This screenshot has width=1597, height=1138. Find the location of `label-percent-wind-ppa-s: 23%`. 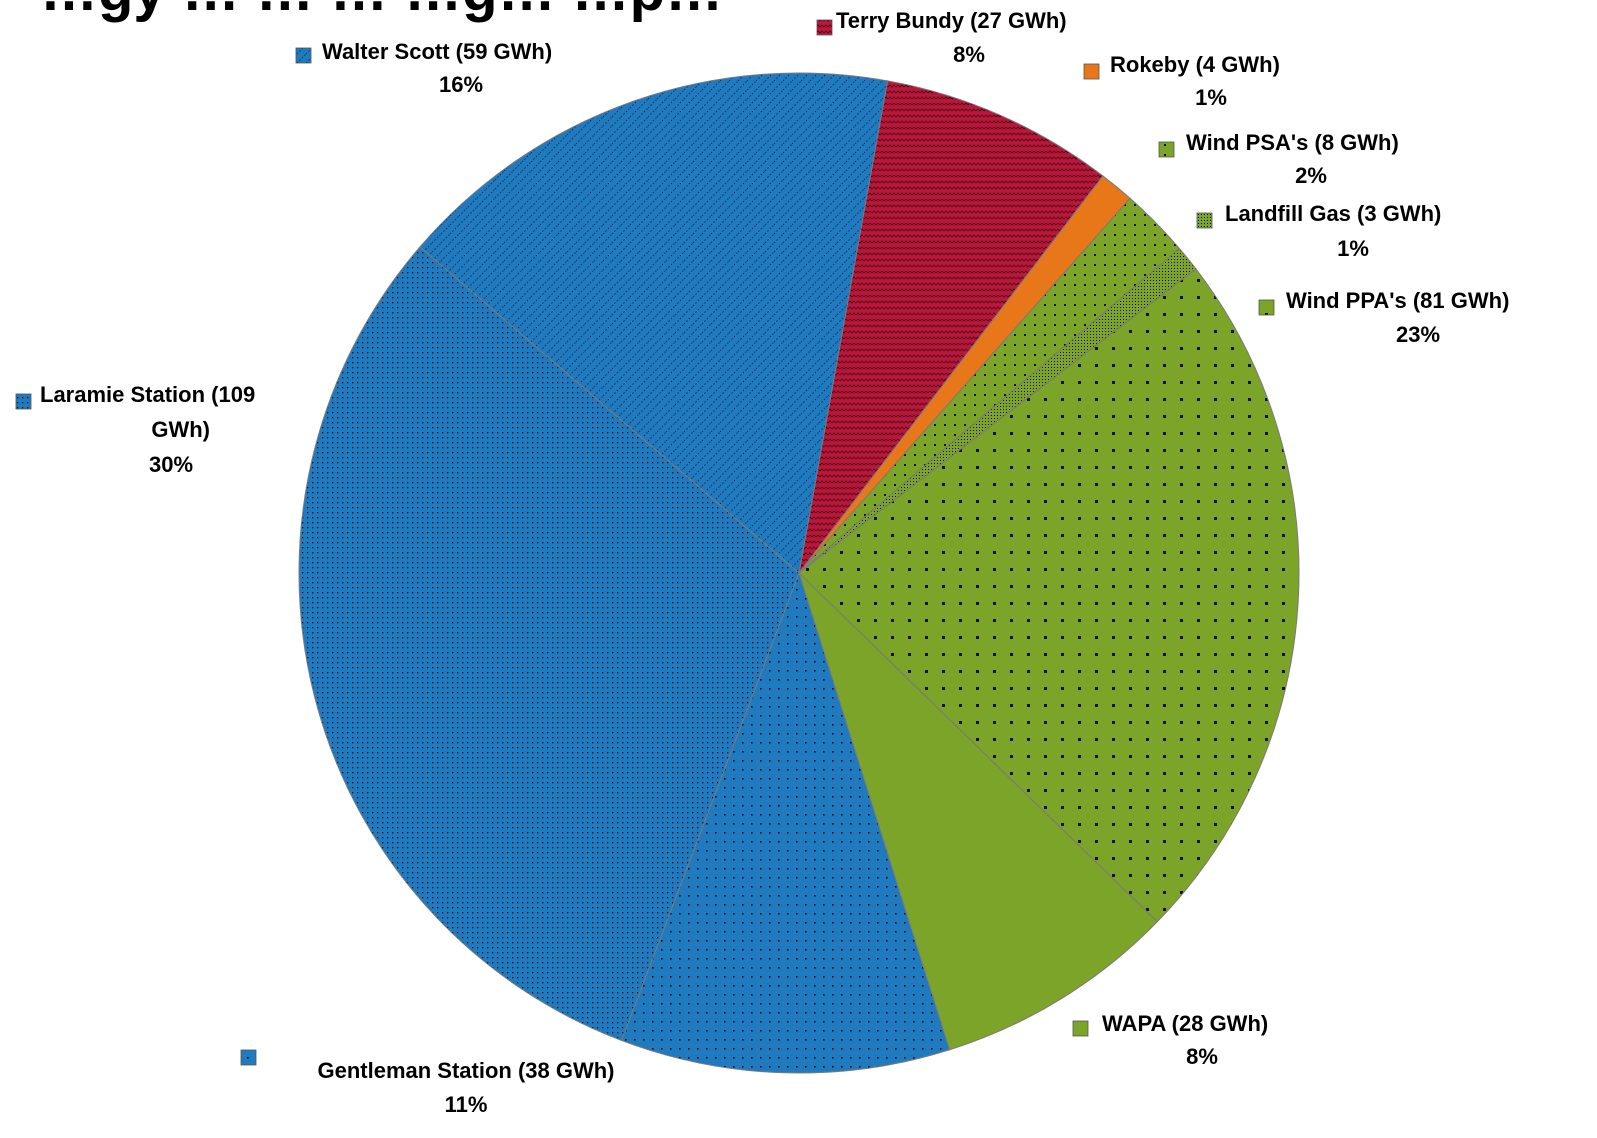

label-percent-wind-ppa-s: 23% is located at coordinates (1418, 334).